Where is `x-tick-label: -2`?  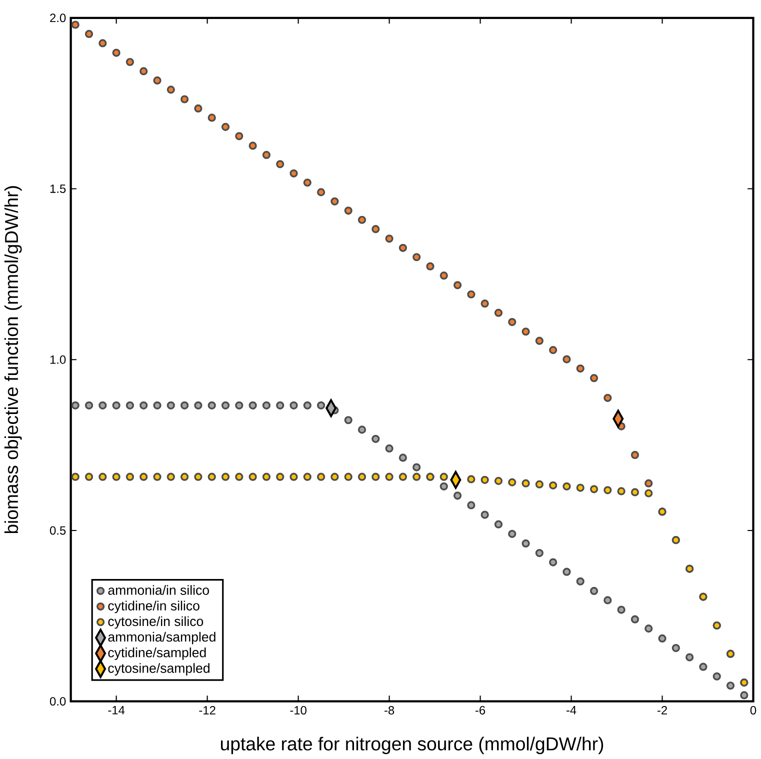
x-tick-label: -2 is located at coordinates (662, 710).